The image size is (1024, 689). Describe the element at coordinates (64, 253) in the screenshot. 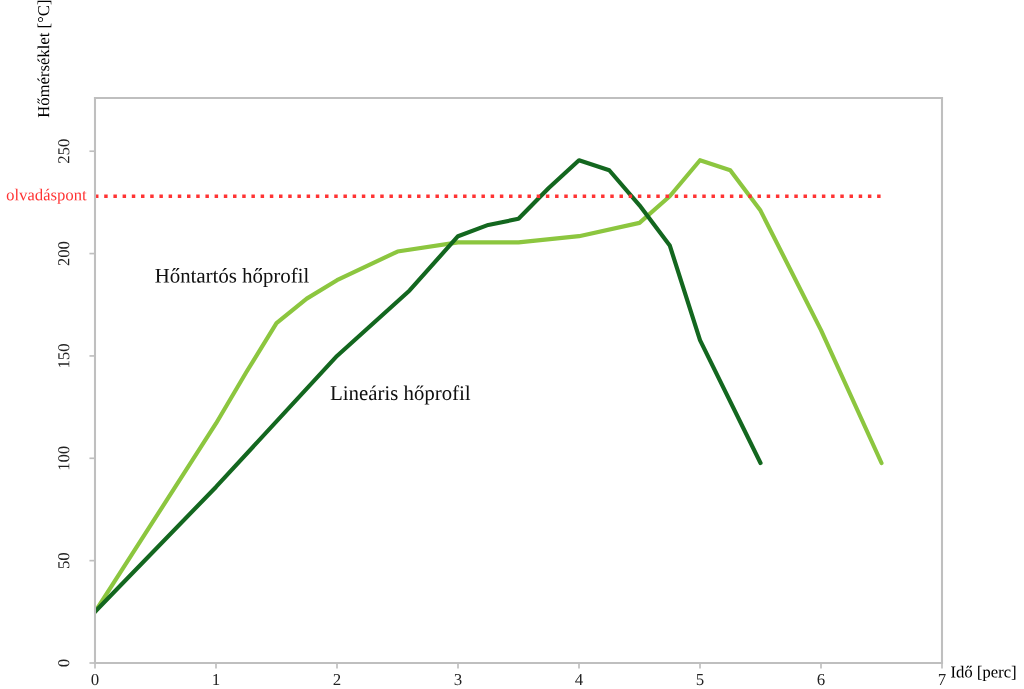

I see `y-tick-label: 200` at that location.